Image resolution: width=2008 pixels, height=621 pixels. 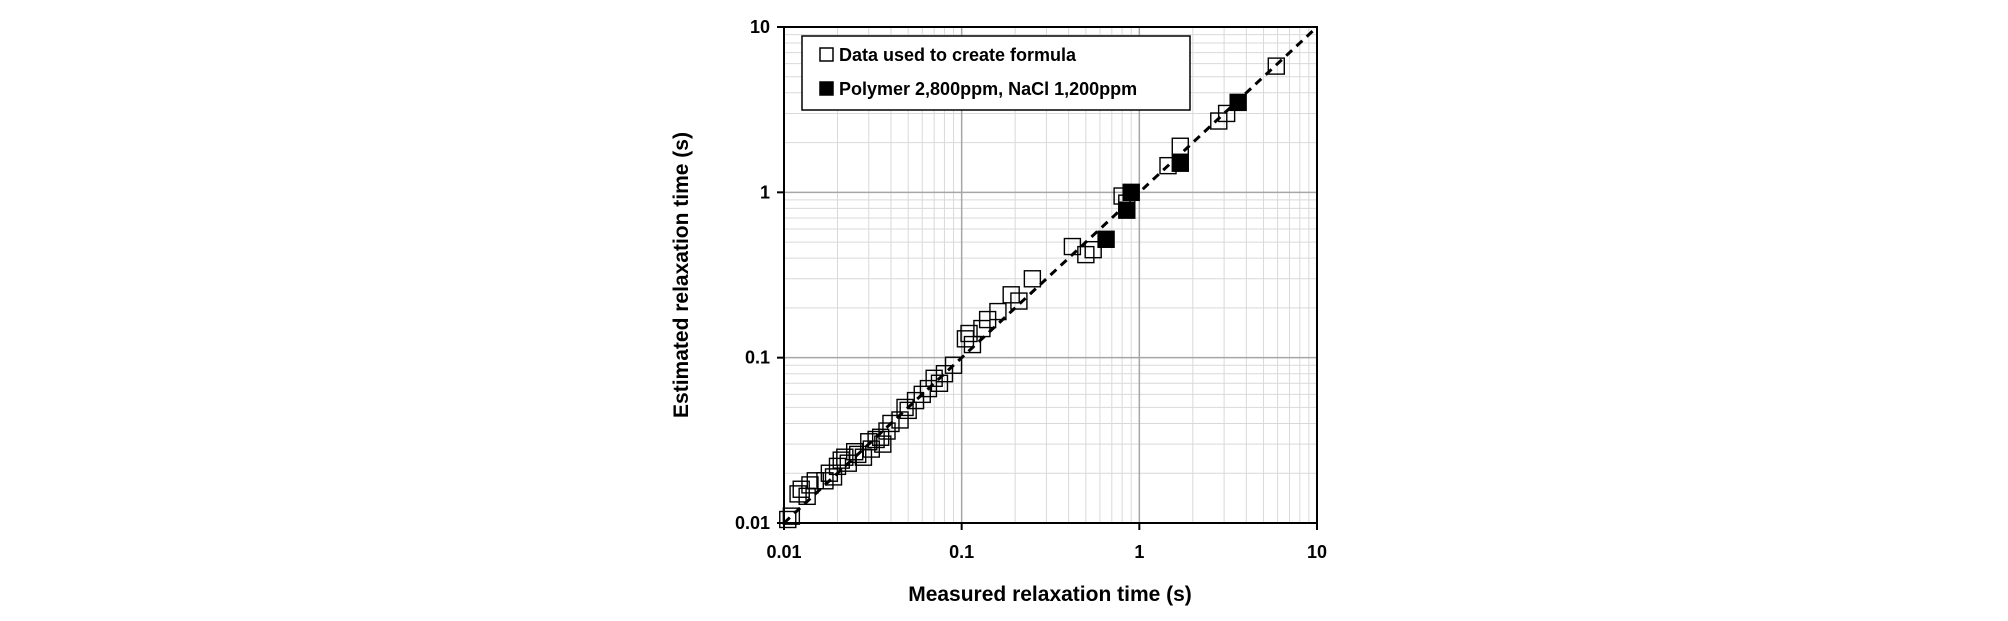 I want to click on y-tick-label: 1, so click(x=765, y=192).